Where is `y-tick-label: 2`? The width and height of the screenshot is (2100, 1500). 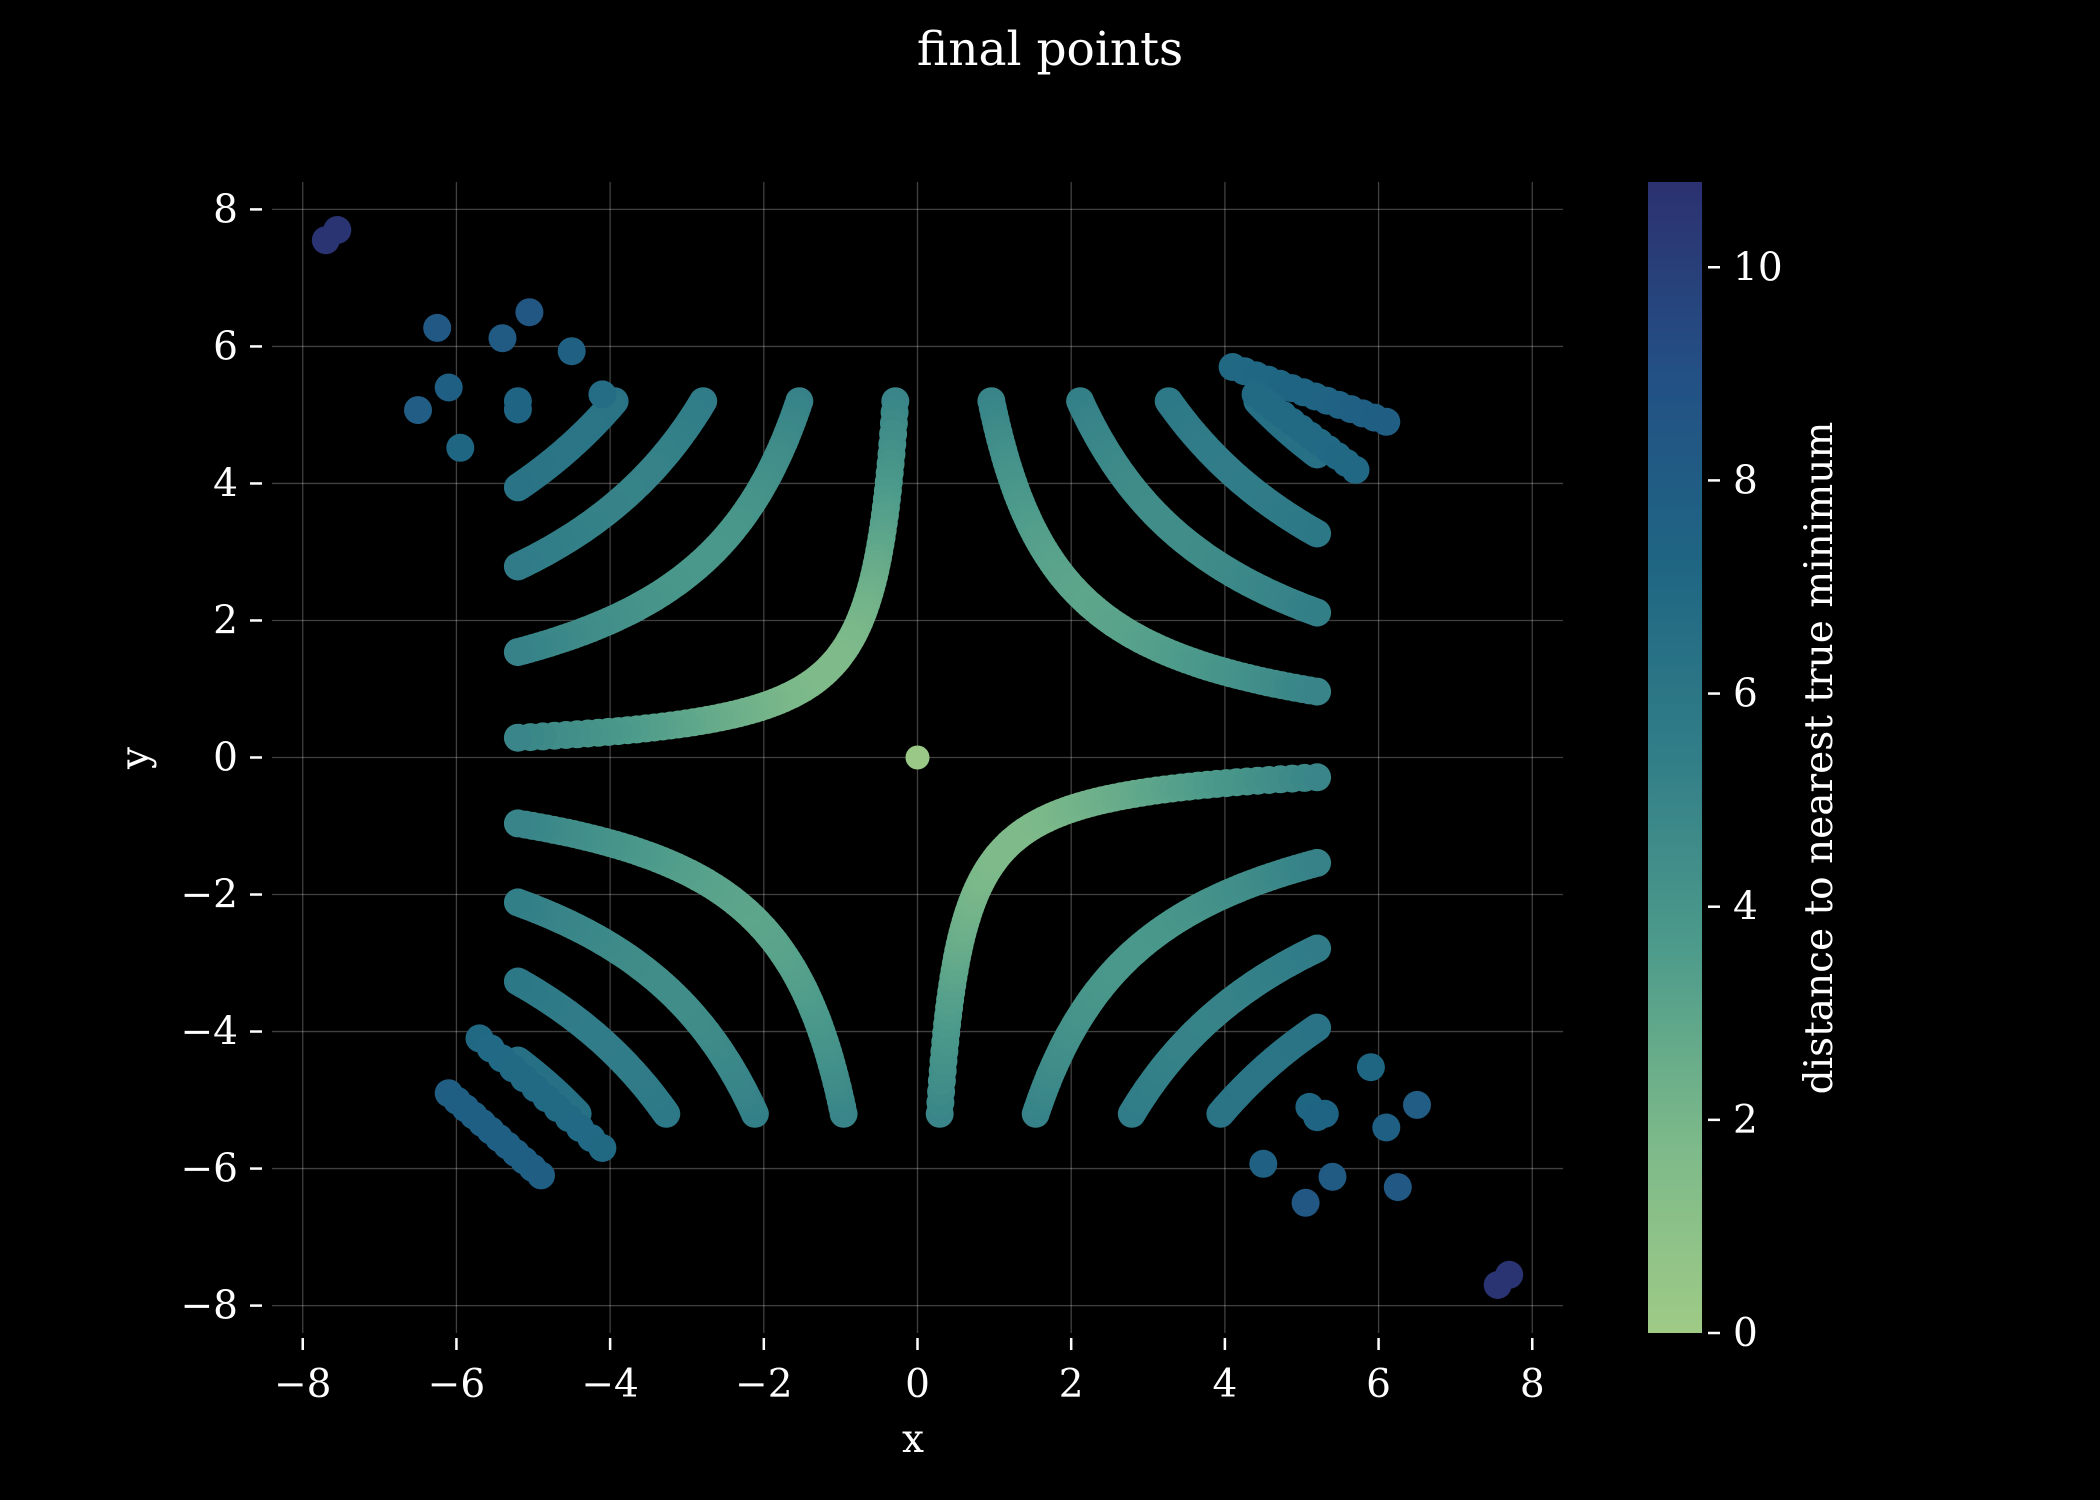
y-tick-label: 2 is located at coordinates (225, 620).